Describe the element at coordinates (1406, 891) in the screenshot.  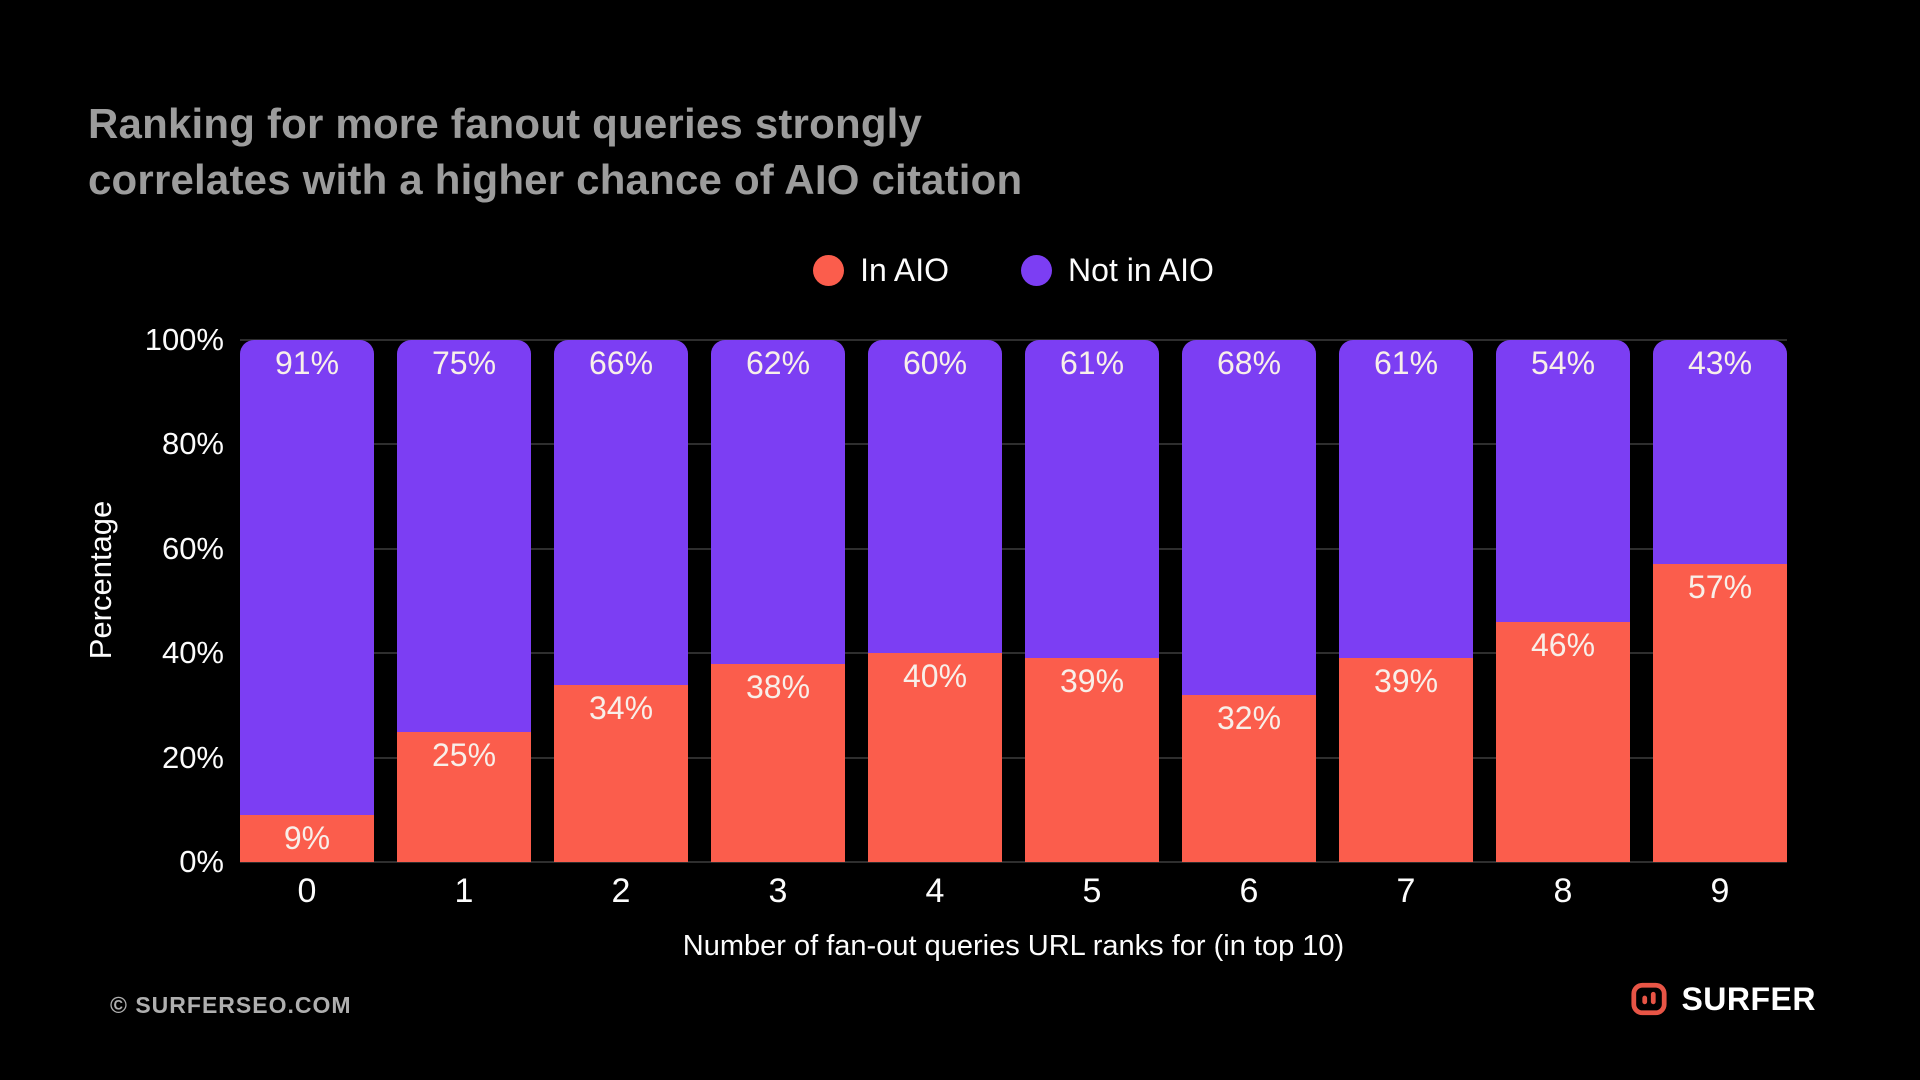
I see `x-tick-label: 7` at that location.